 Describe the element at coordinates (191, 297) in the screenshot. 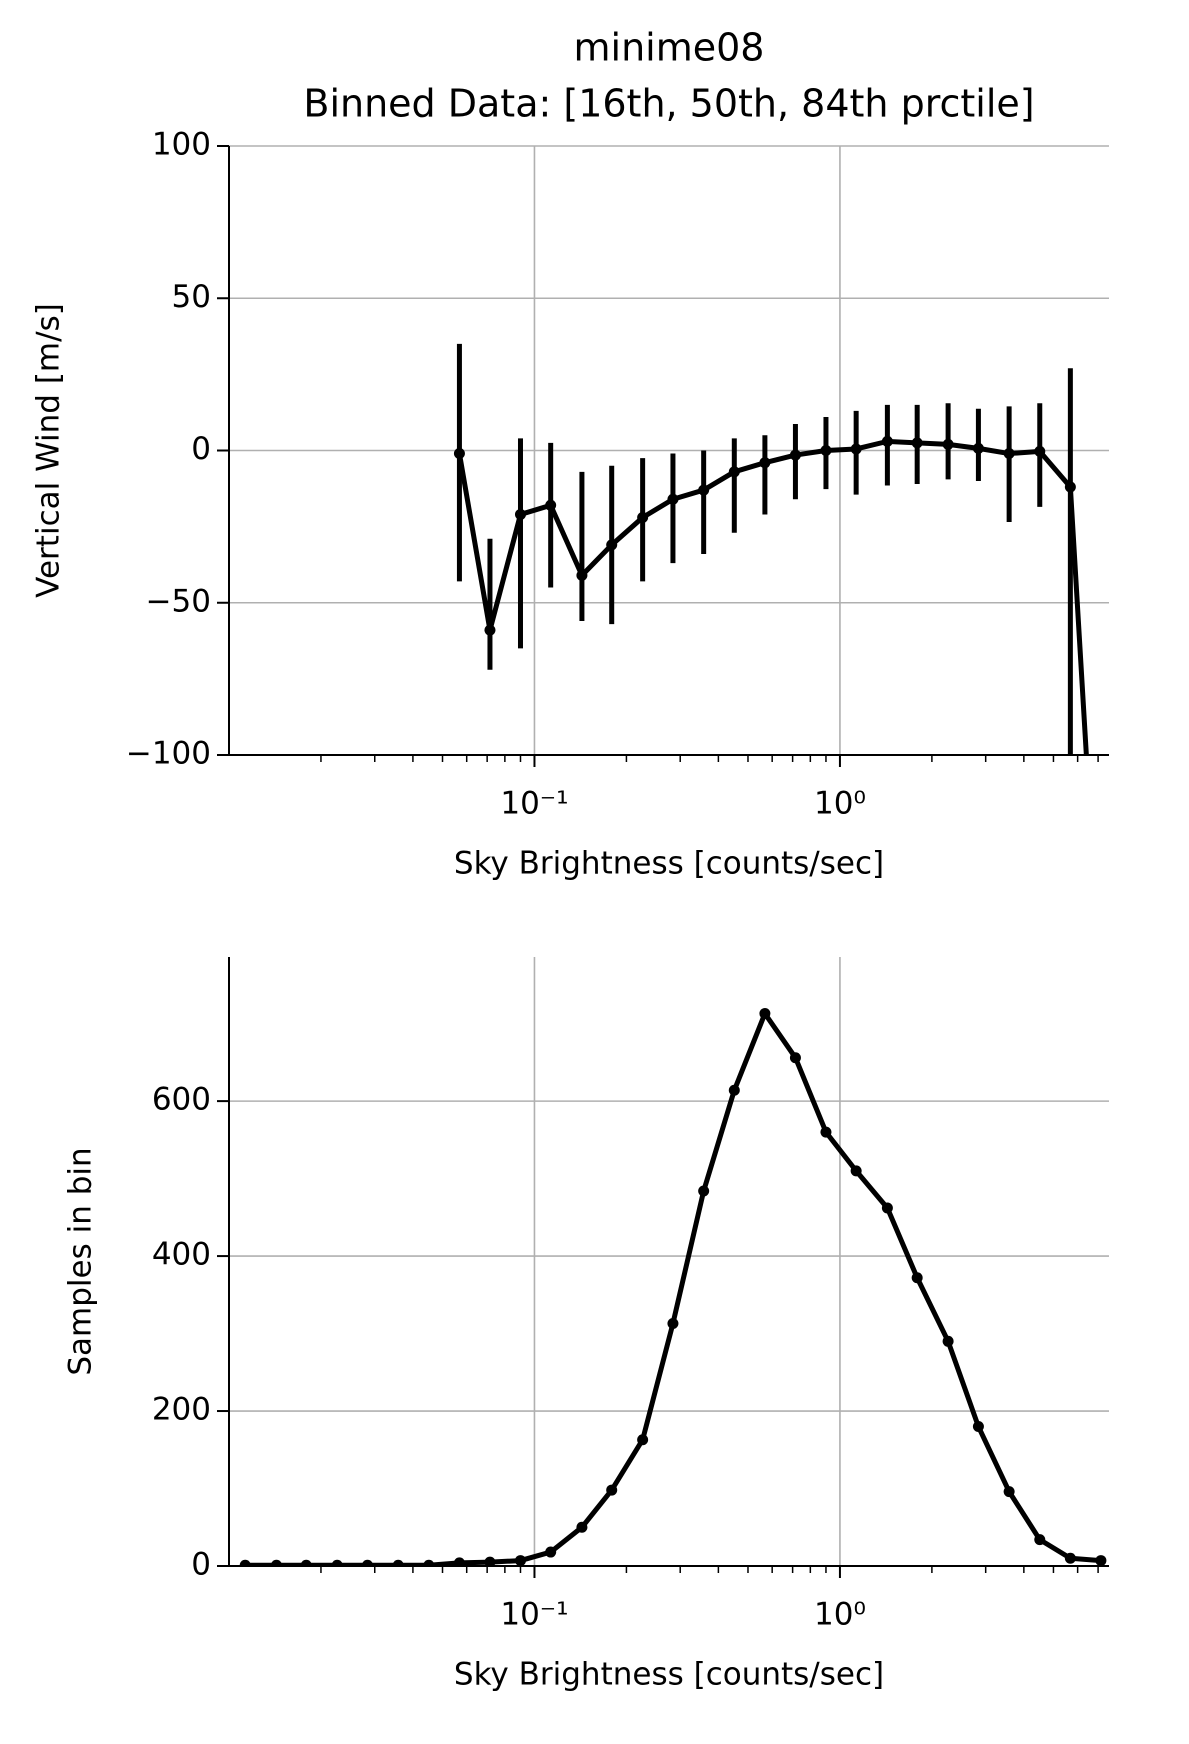

I see `y-tick-label: 50` at that location.